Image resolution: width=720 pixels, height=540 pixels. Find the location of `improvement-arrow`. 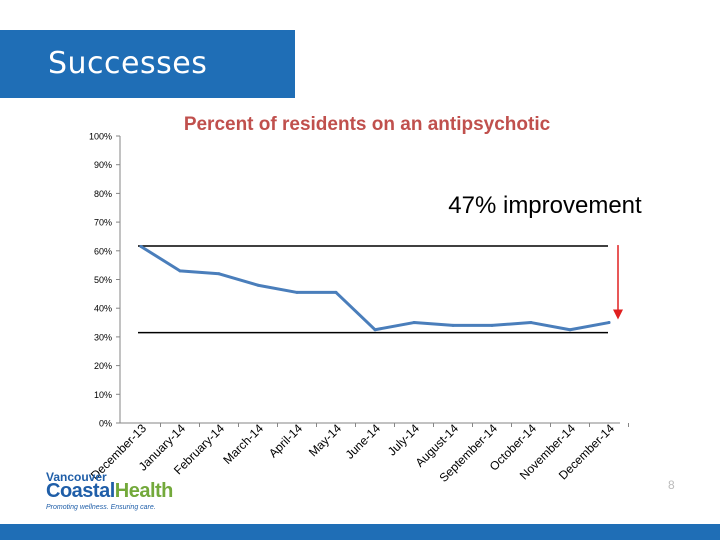

improvement-arrow is located at coordinates (618, 282).